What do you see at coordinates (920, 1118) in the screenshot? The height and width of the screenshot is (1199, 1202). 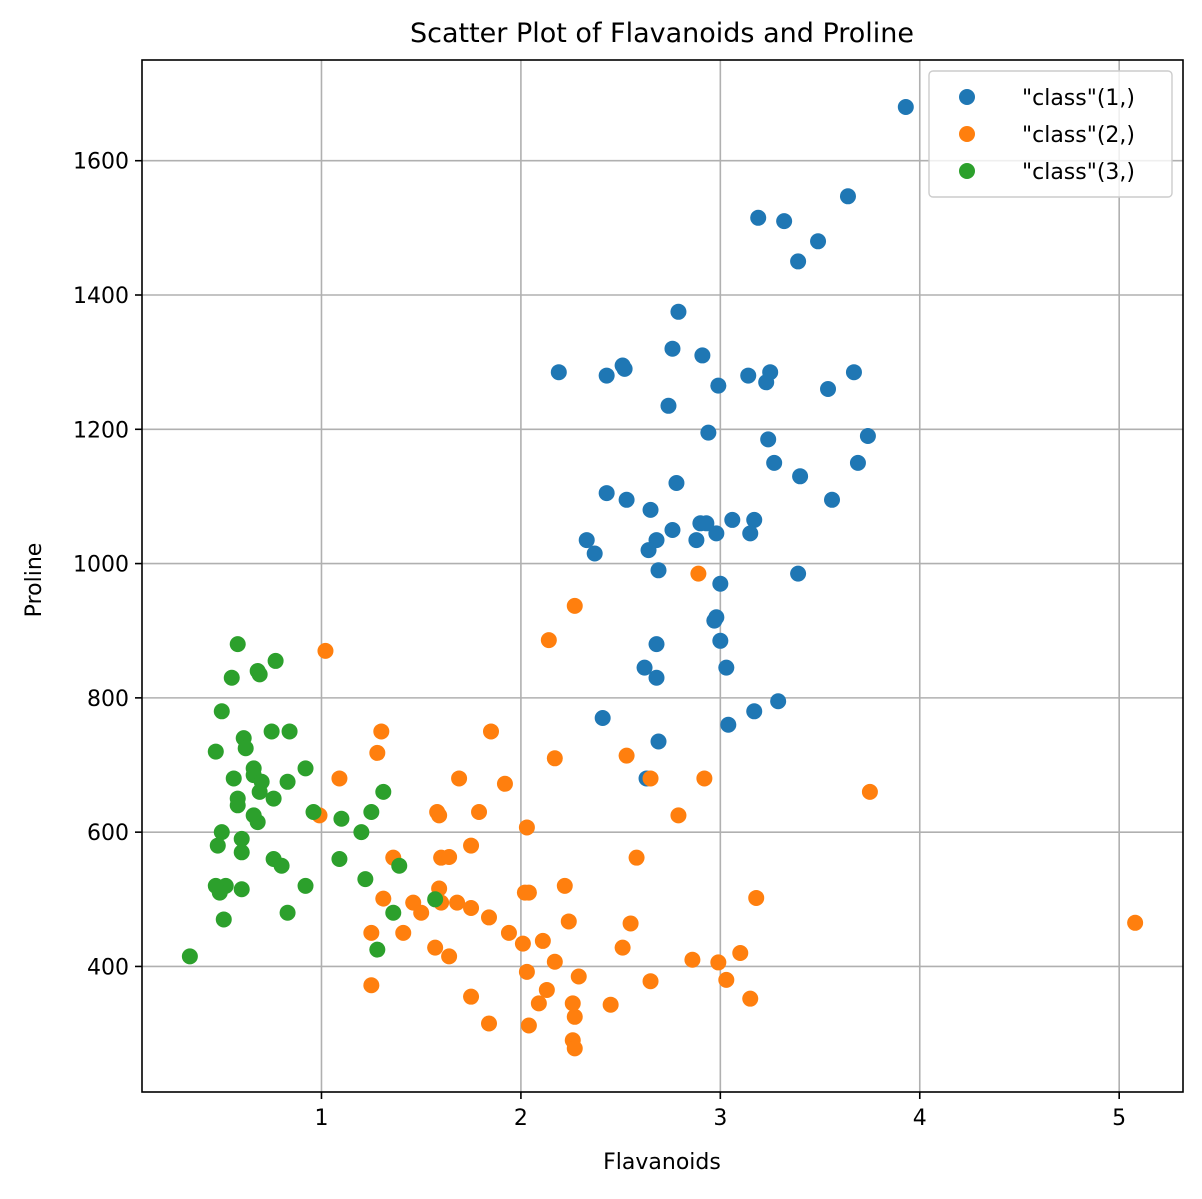 I see `x-tick-label: 4` at bounding box center [920, 1118].